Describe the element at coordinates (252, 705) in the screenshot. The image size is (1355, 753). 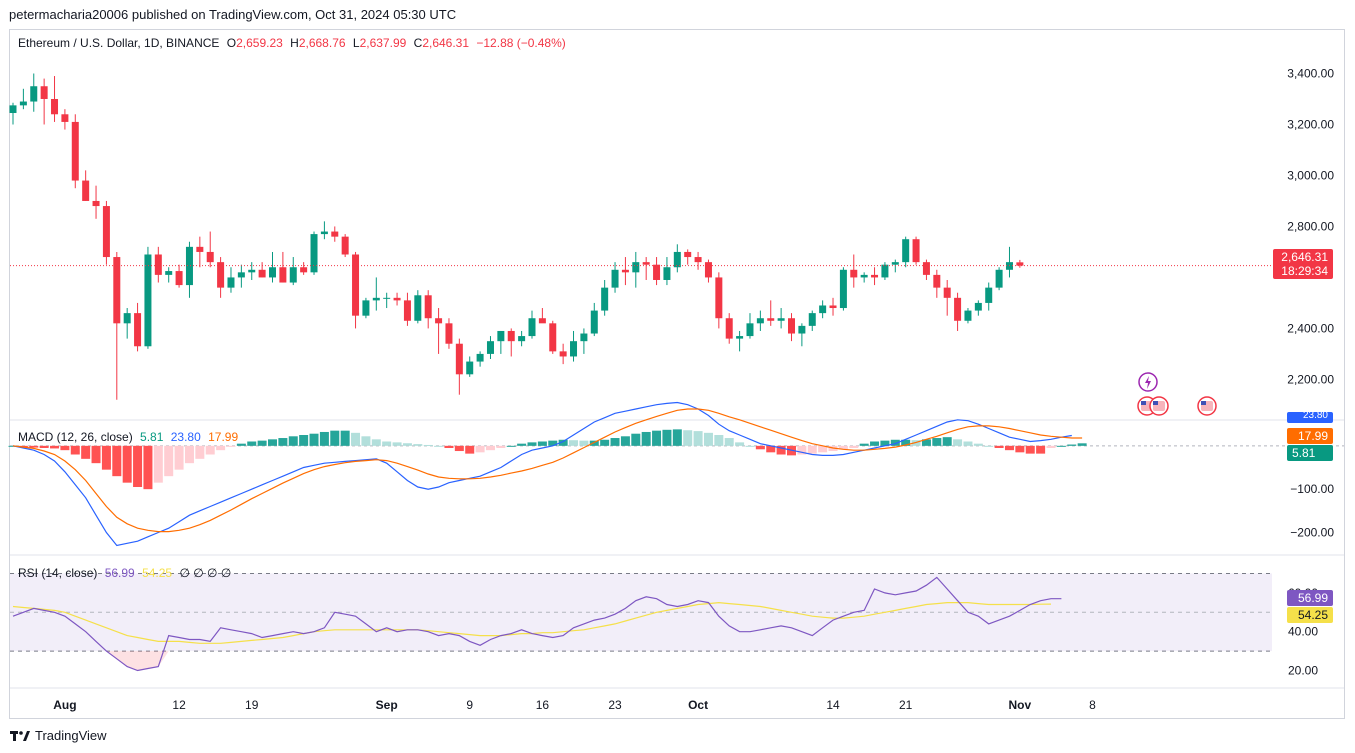
I see `time-tick-label: 19` at that location.